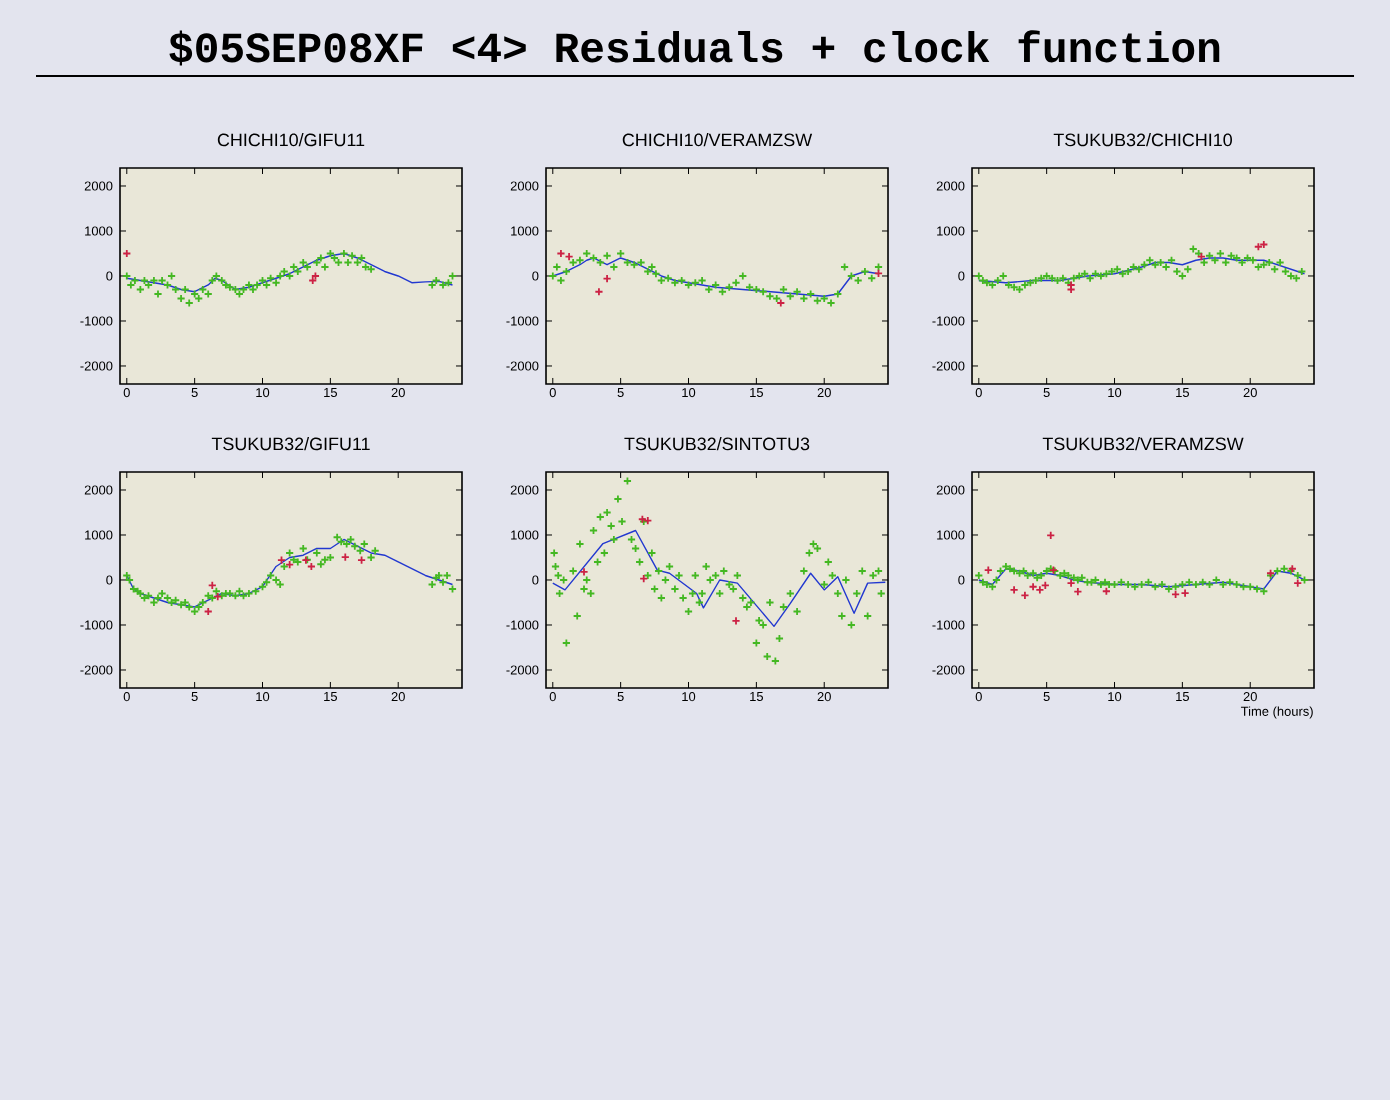  Describe the element at coordinates (1143, 444) in the screenshot. I see `chart-title: TSUKUB32/VERAMZSW` at that location.